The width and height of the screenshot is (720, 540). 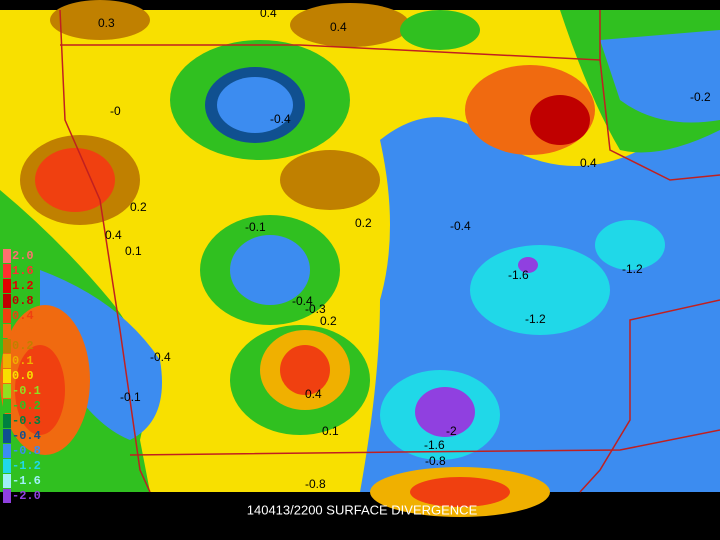 I want to click on legend-label: 0.4, so click(x=23, y=316).